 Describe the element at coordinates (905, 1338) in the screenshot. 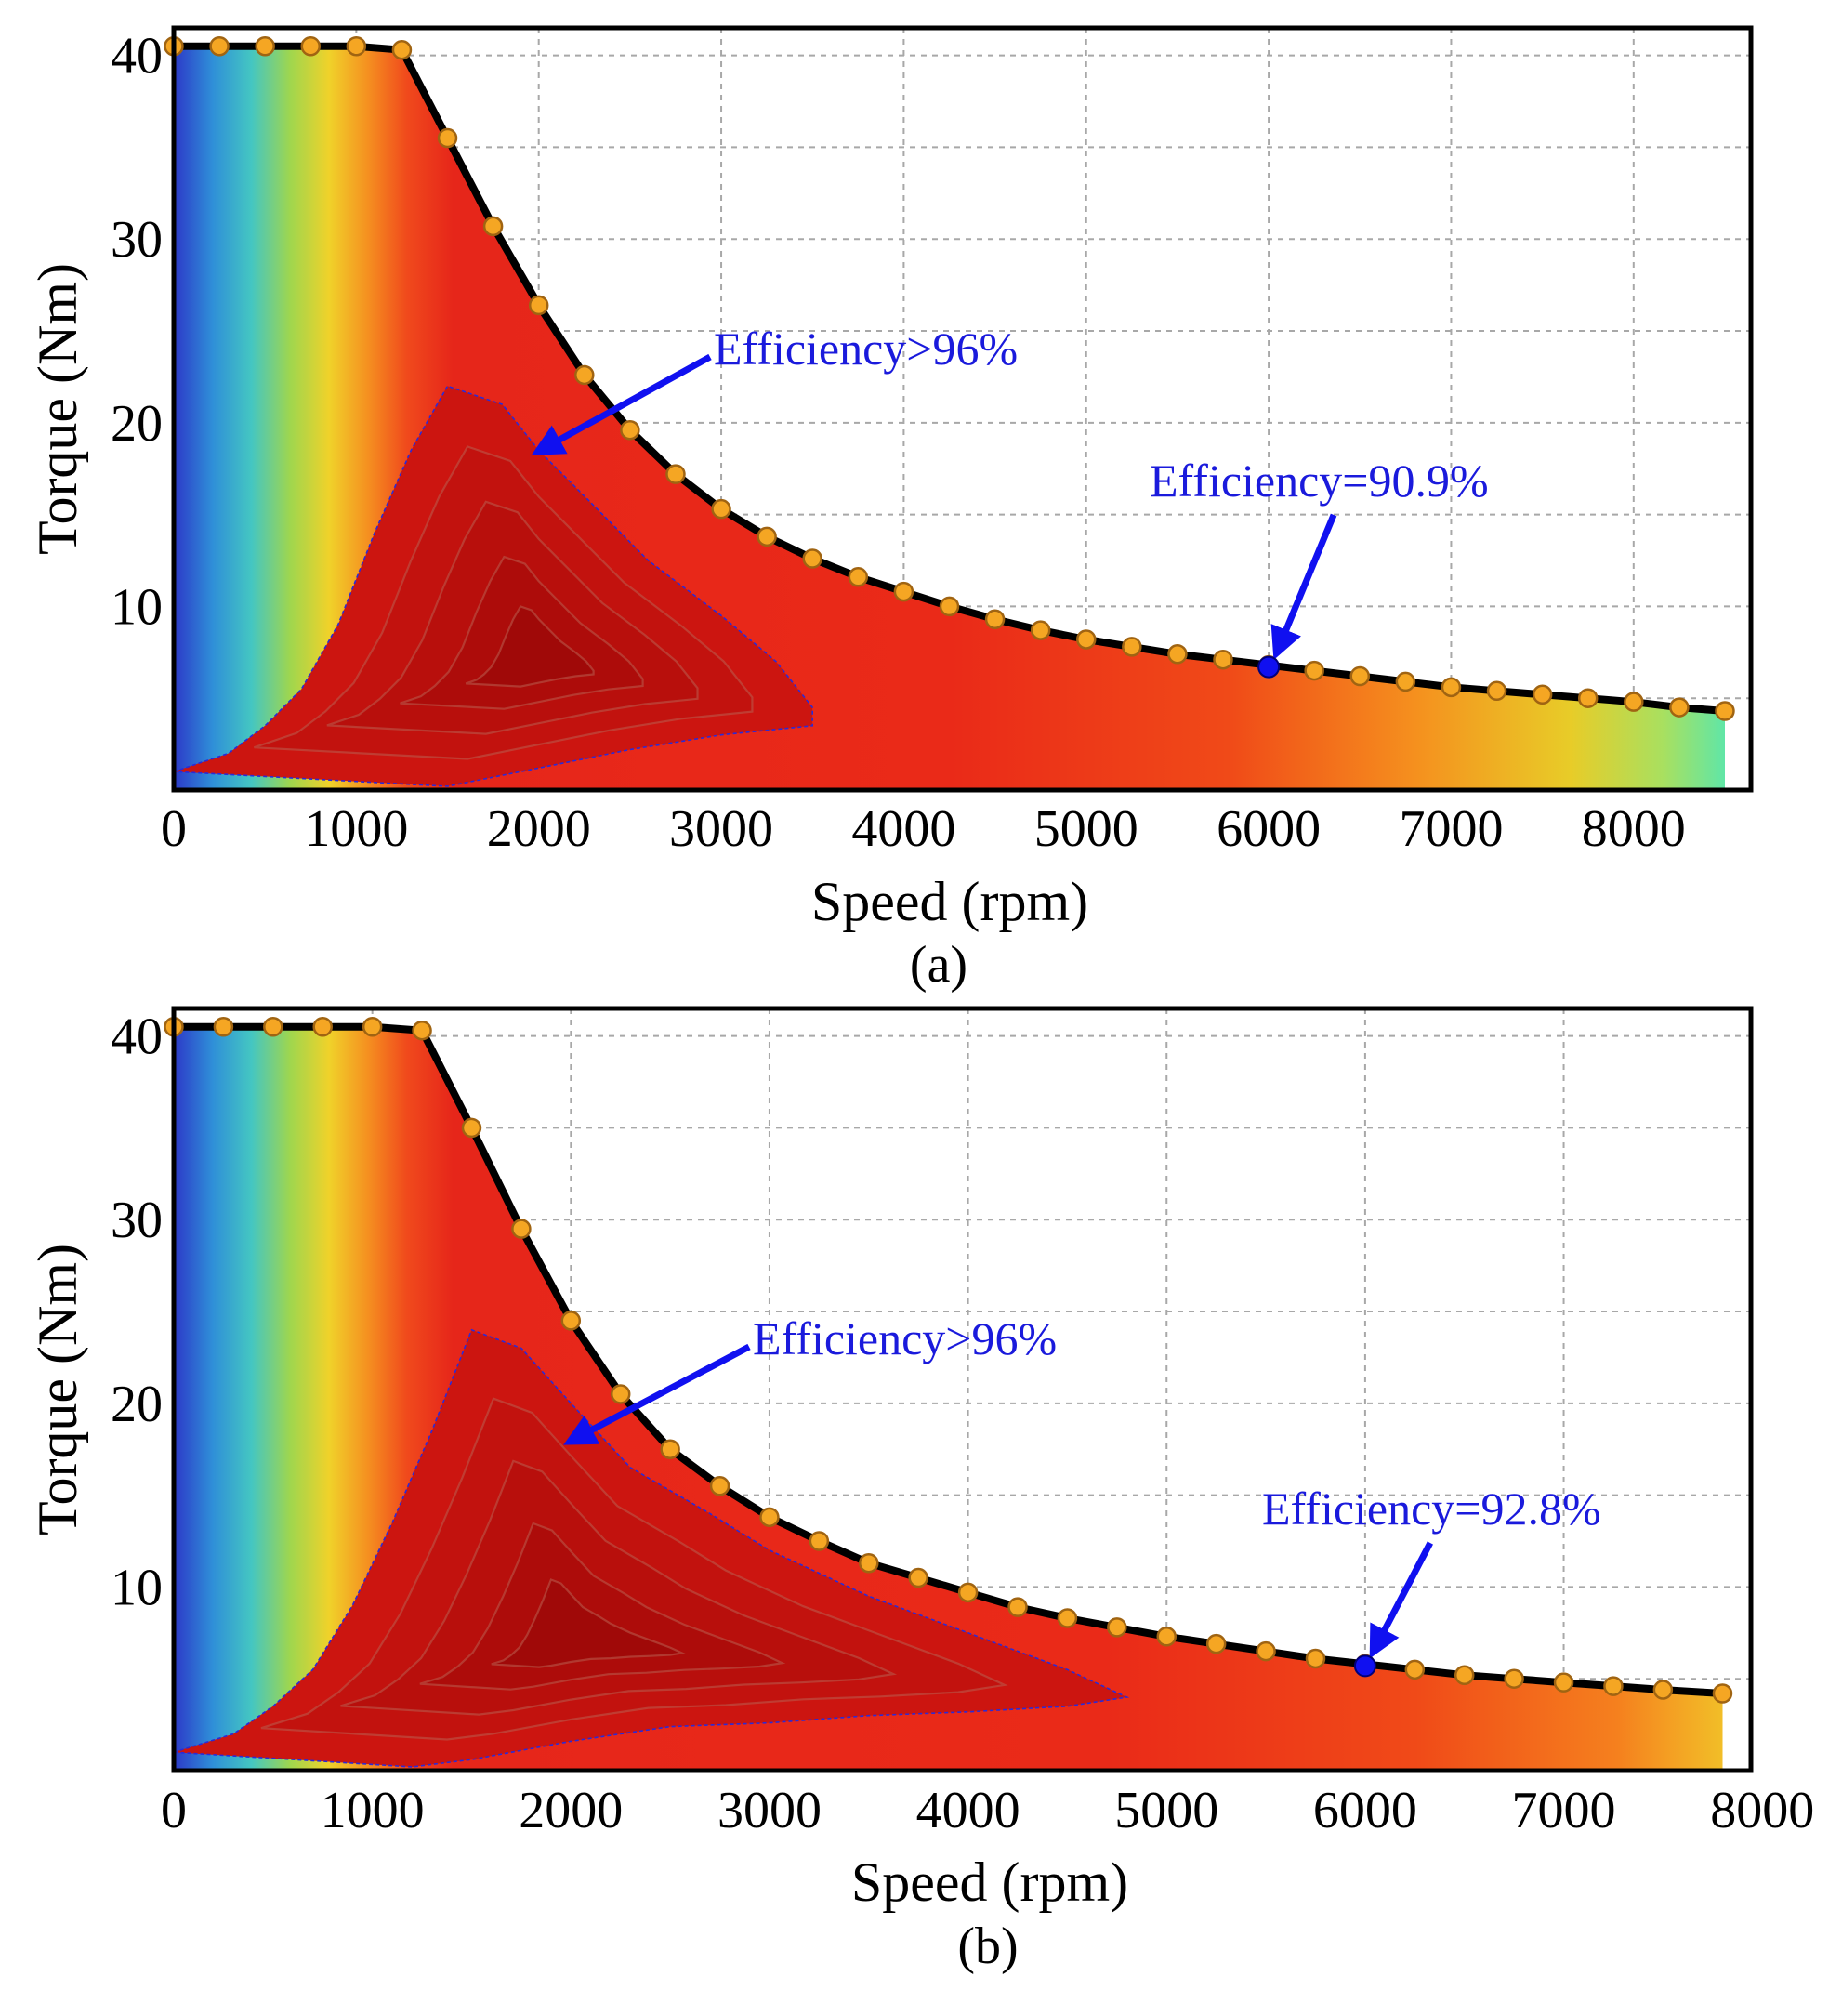

I see `annotation-96-b: Efficiency>96%` at that location.